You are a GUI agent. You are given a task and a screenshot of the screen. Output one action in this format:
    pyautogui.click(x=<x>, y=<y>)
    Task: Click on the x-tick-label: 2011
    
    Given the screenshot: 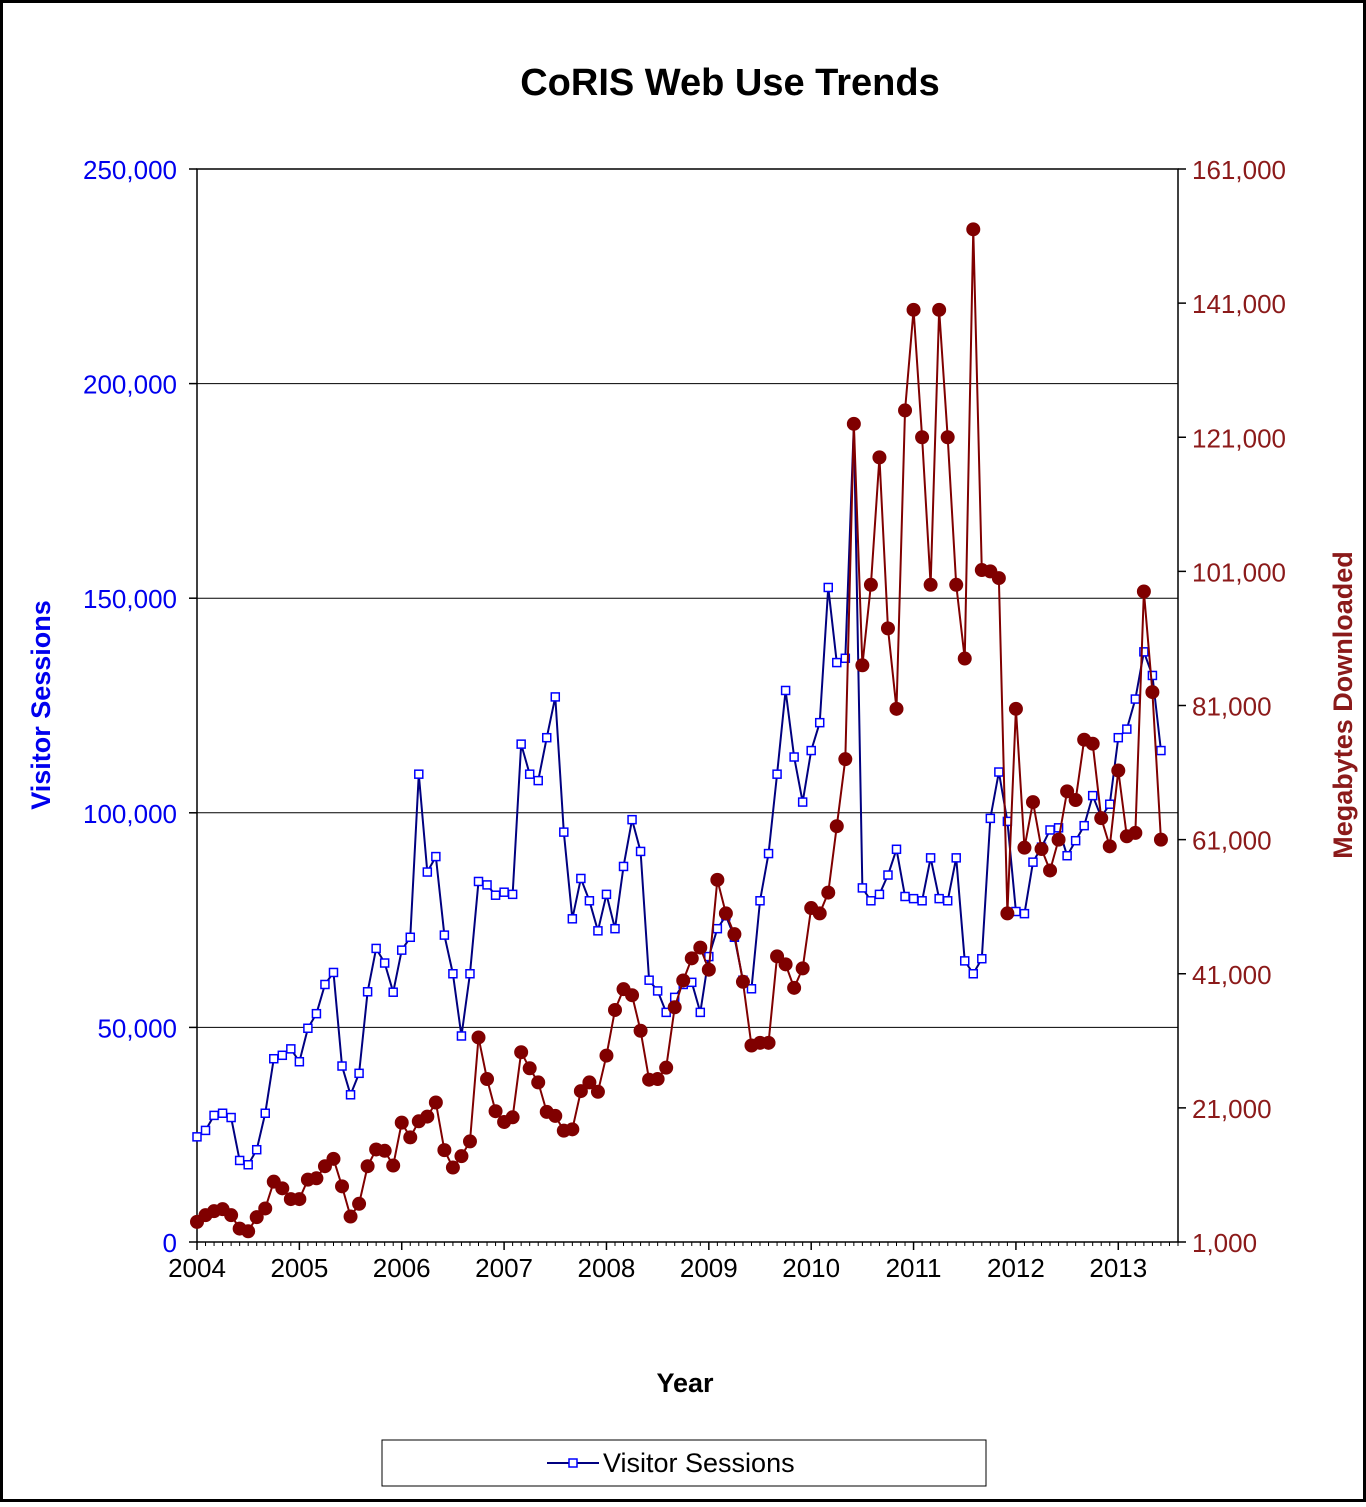 What is the action you would take?
    pyautogui.click(x=914, y=1268)
    